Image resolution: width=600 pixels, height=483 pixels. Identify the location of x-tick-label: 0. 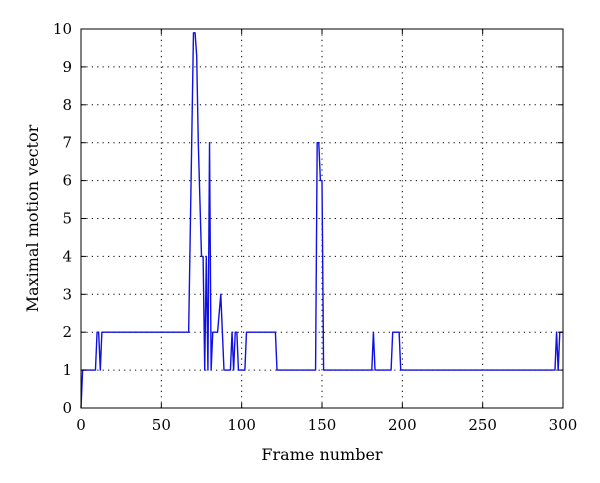
(81, 425).